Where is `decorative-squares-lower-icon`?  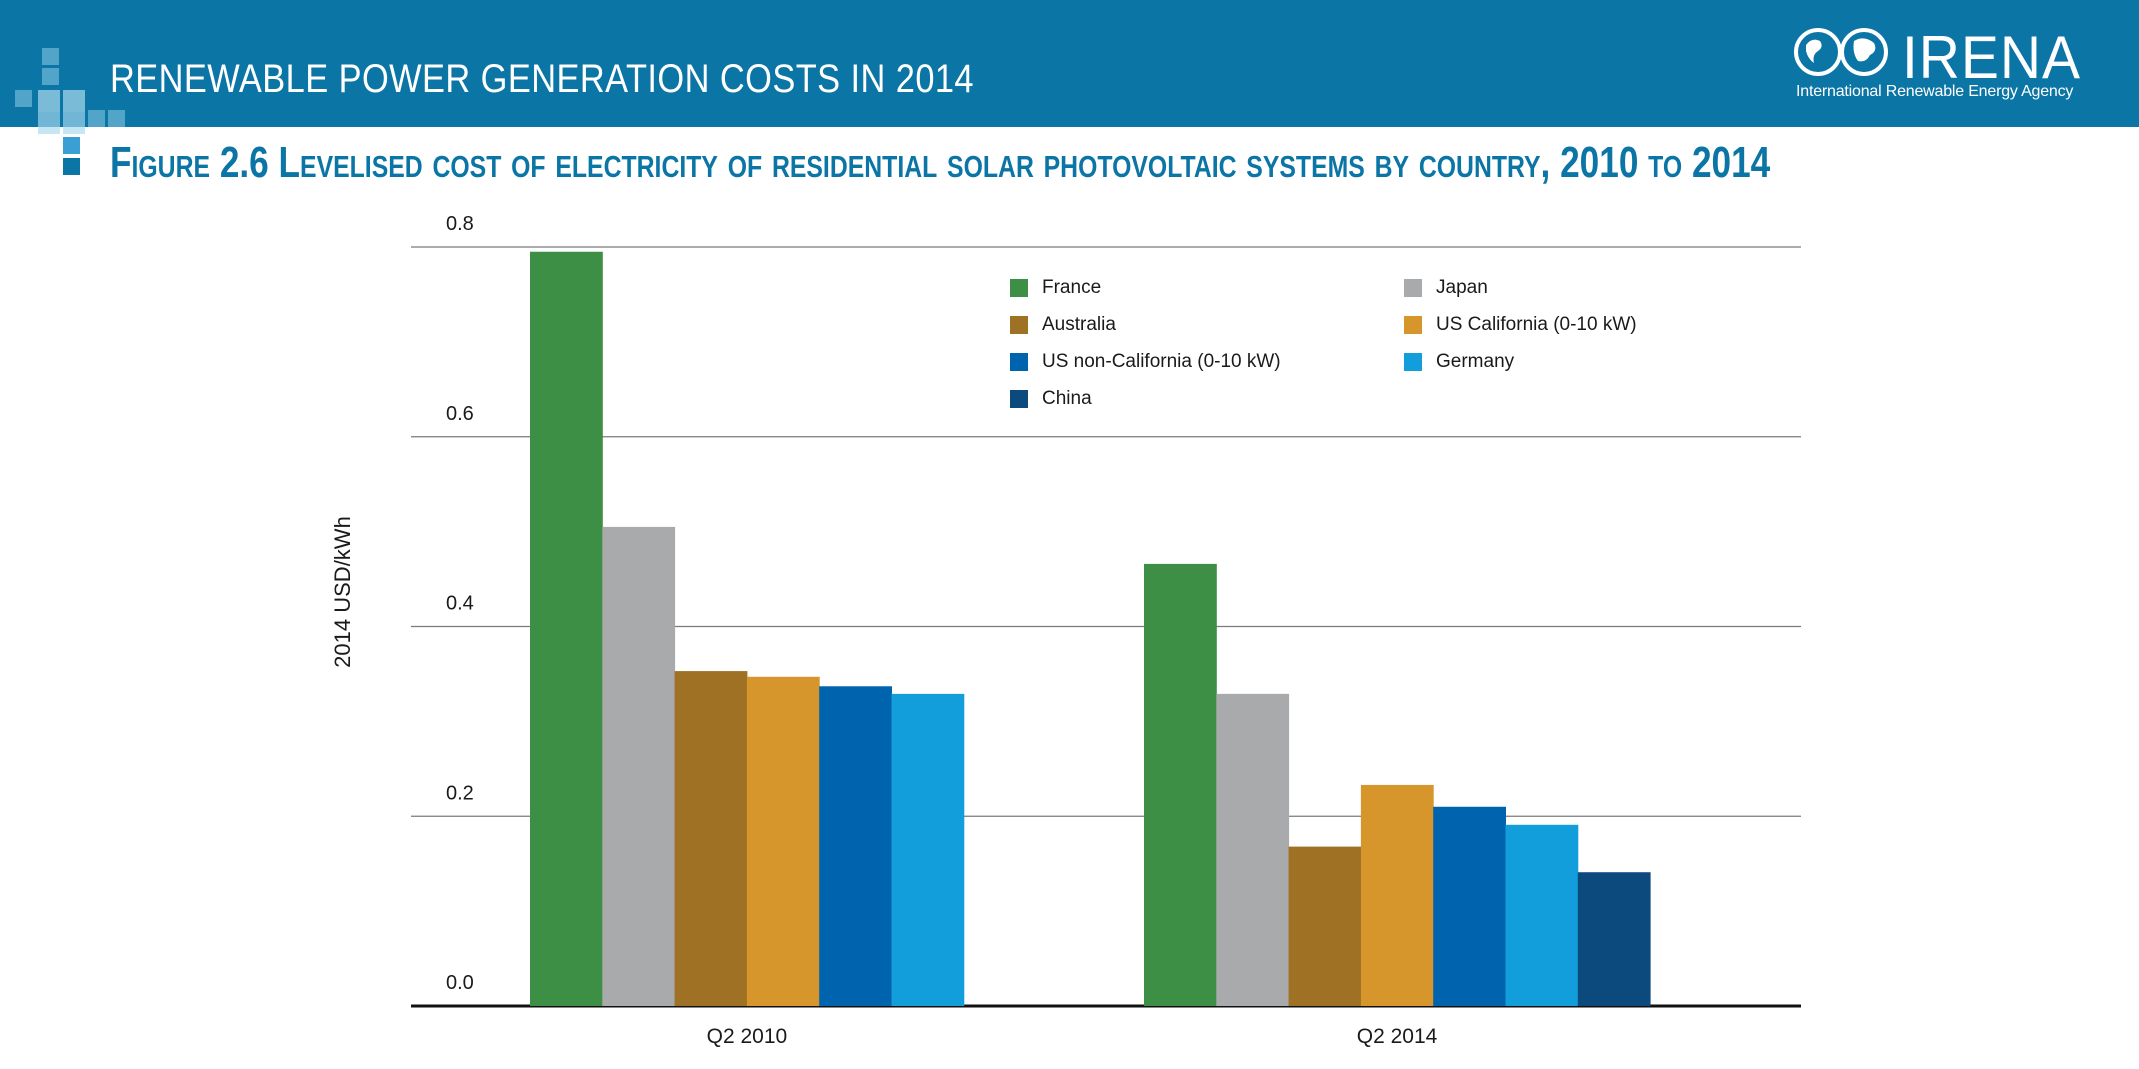 decorative-squares-lower-icon is located at coordinates (71, 156).